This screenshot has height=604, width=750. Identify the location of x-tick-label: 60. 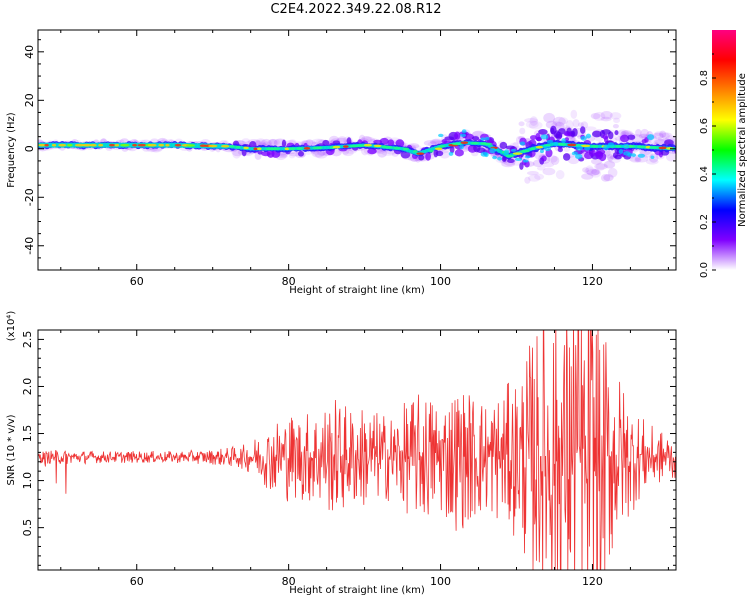
(137, 581).